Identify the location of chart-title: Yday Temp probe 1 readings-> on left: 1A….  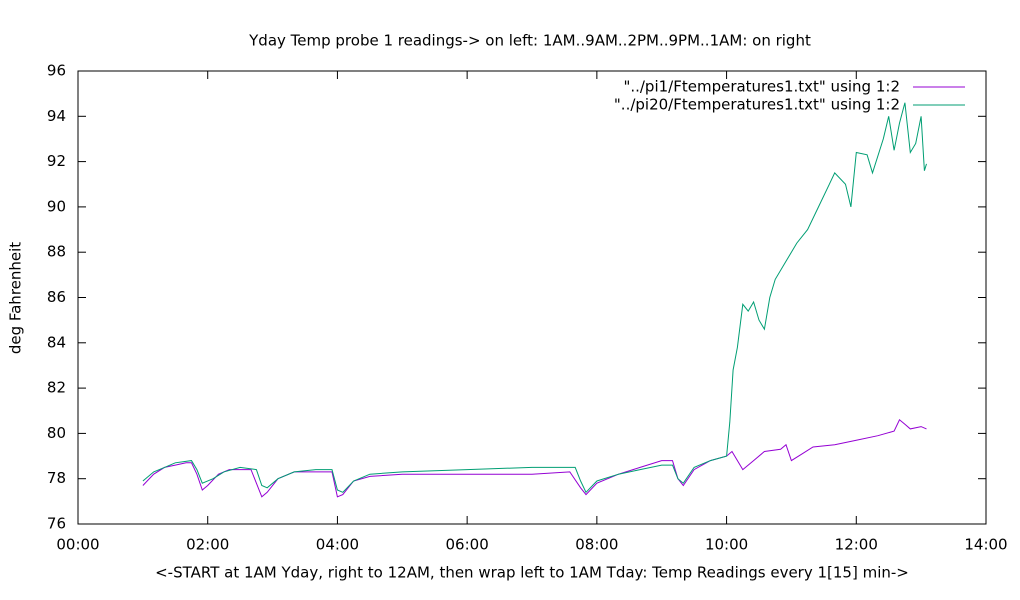
(529, 41).